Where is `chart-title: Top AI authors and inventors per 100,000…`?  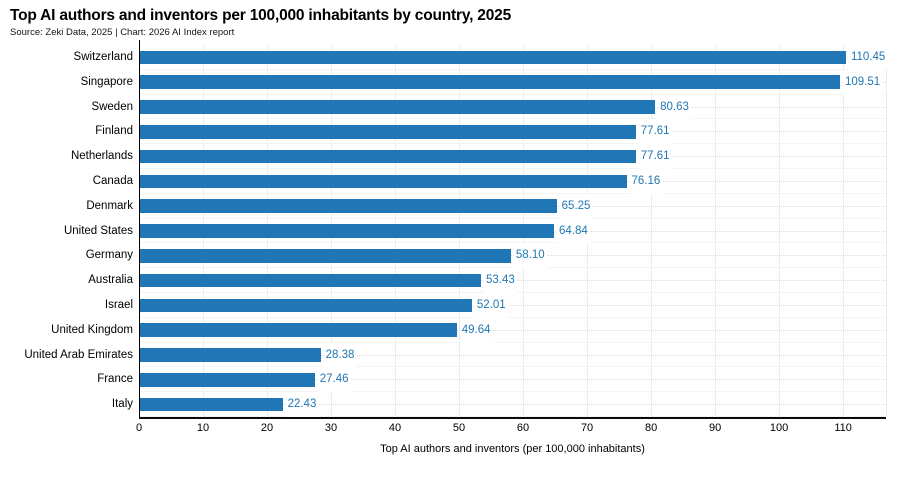 chart-title: Top AI authors and inventors per 100,000… is located at coordinates (260, 15).